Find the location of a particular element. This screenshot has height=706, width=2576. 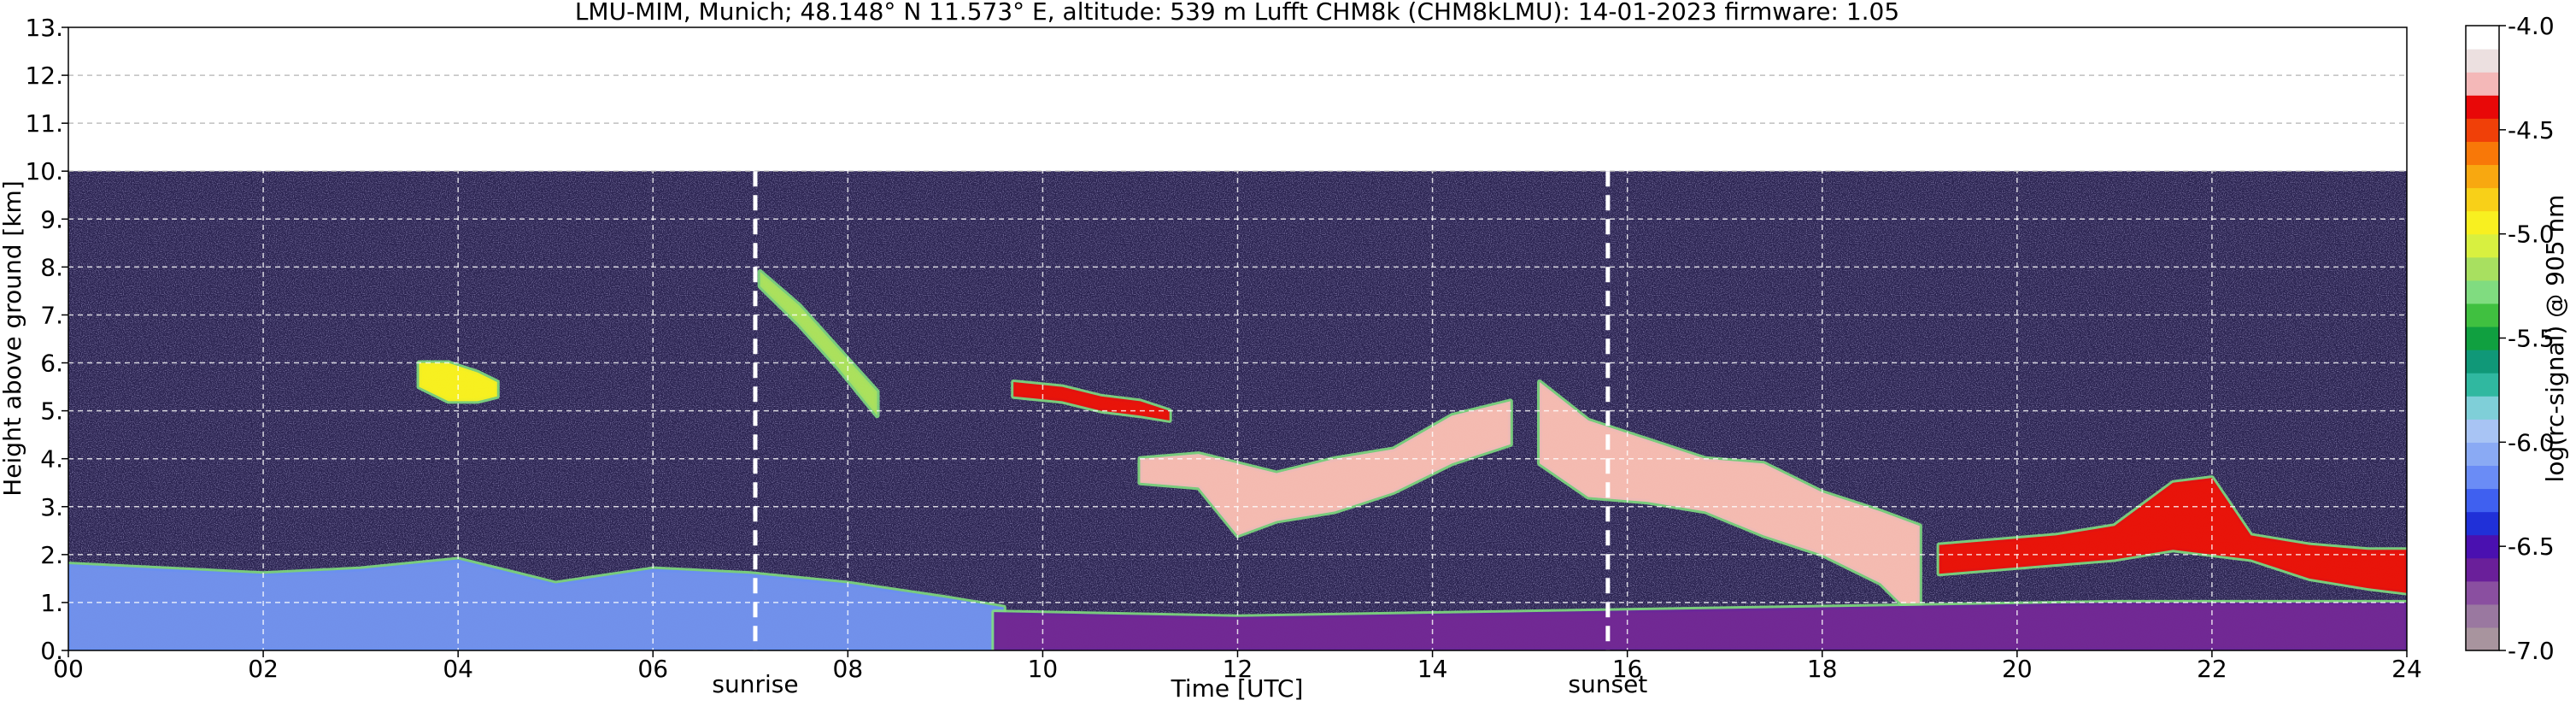

x-tick-label: 06 is located at coordinates (652, 669).